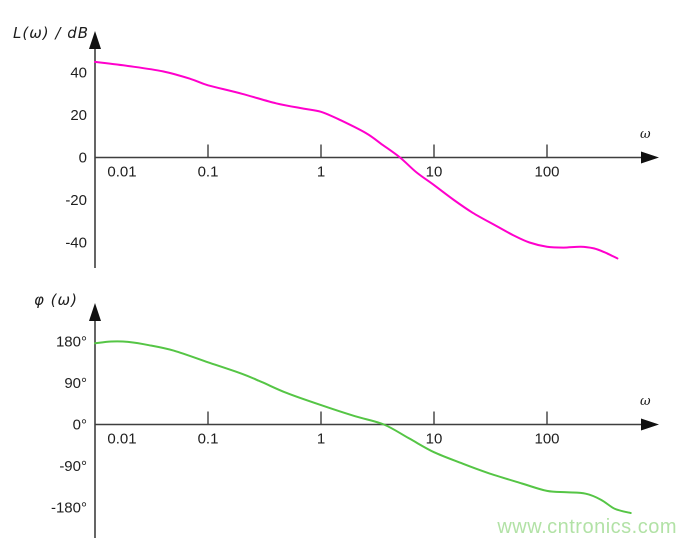 The width and height of the screenshot is (681, 549). I want to click on phase-x-arrowhead, so click(650, 424).